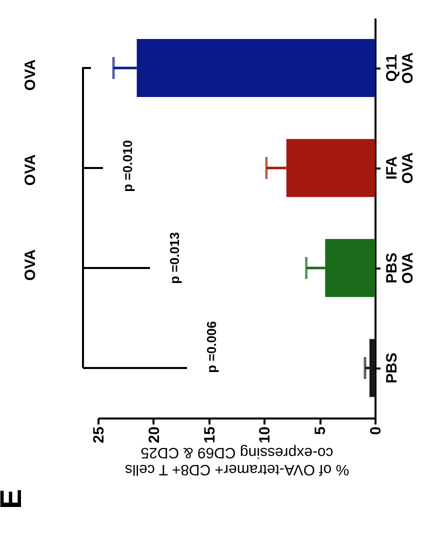 The image size is (433, 558). Describe the element at coordinates (265, 435) in the screenshot. I see `x-tick-label: 10` at that location.